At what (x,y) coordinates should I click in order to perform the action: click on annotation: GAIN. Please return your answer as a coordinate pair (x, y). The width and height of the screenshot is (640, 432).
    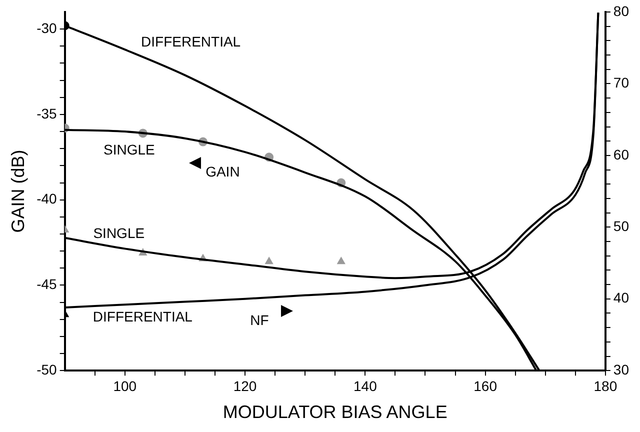
    Looking at the image, I should click on (223, 172).